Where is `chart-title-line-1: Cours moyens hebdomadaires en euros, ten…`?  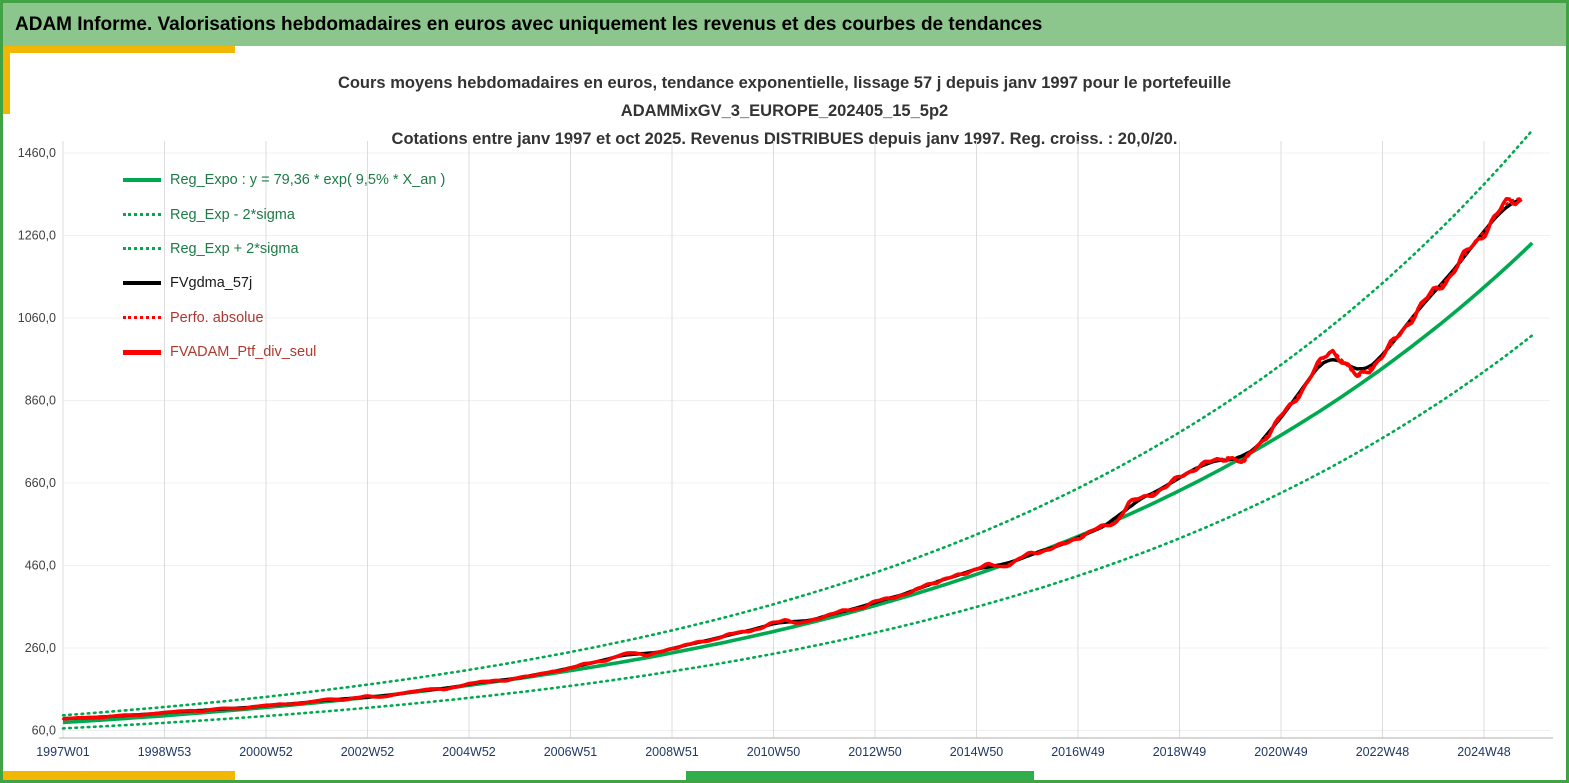 chart-title-line-1: Cours moyens hebdomadaires en euros, ten… is located at coordinates (784, 83).